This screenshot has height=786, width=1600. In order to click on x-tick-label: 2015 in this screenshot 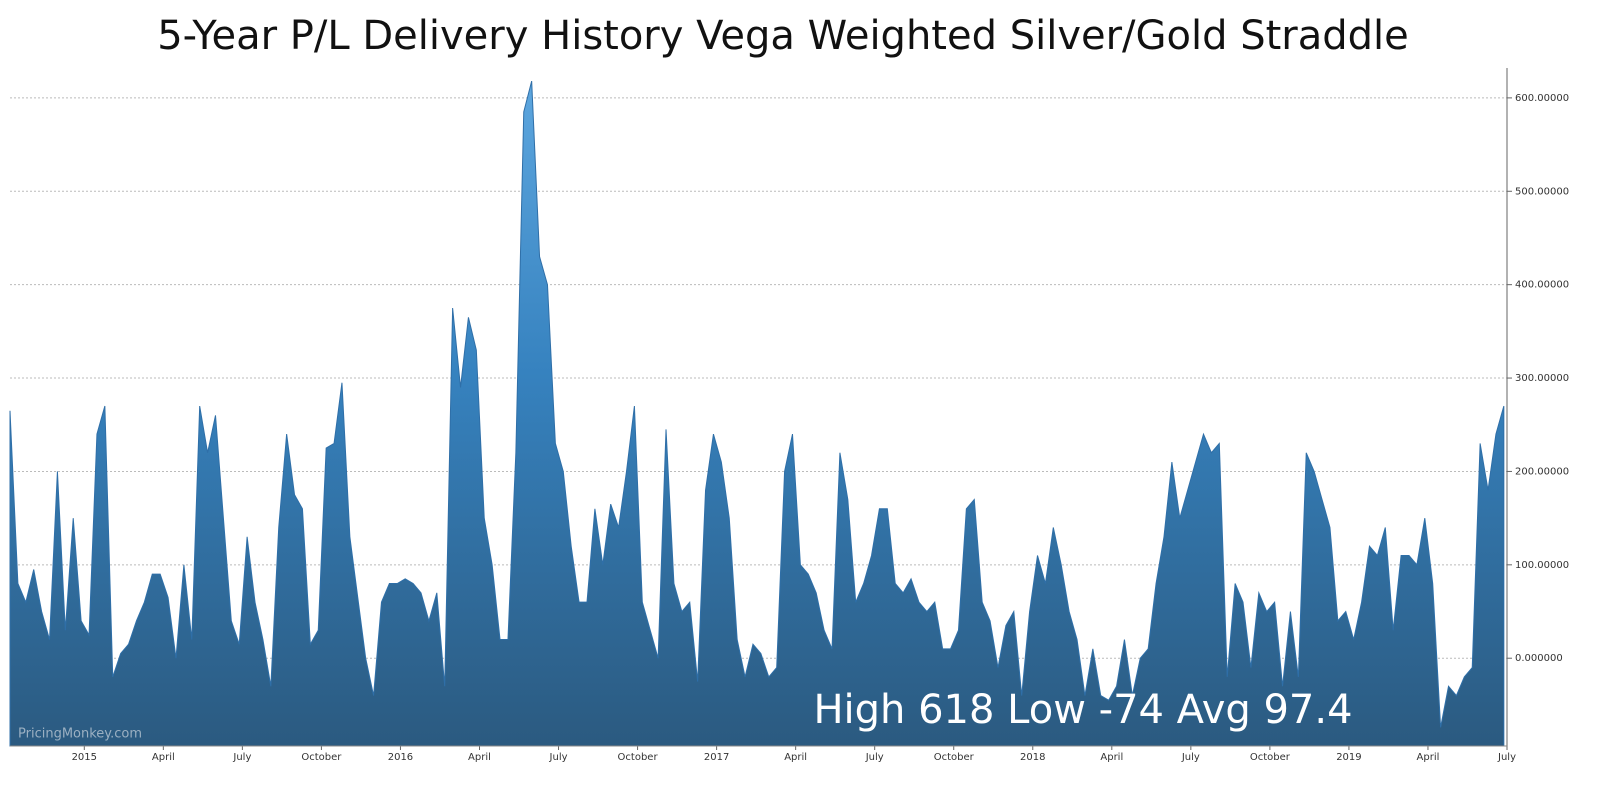, I will do `click(84, 757)`.